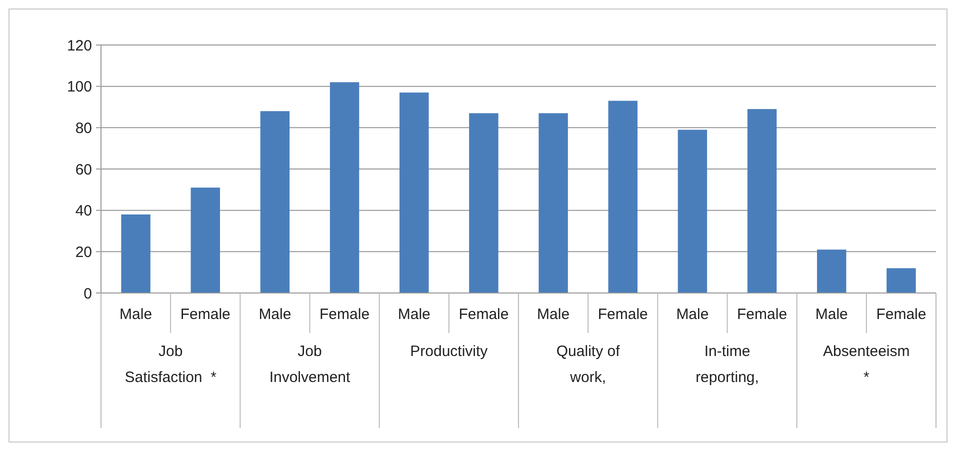 This screenshot has width=956, height=451. I want to click on y-tick-label: 40, so click(83, 211).